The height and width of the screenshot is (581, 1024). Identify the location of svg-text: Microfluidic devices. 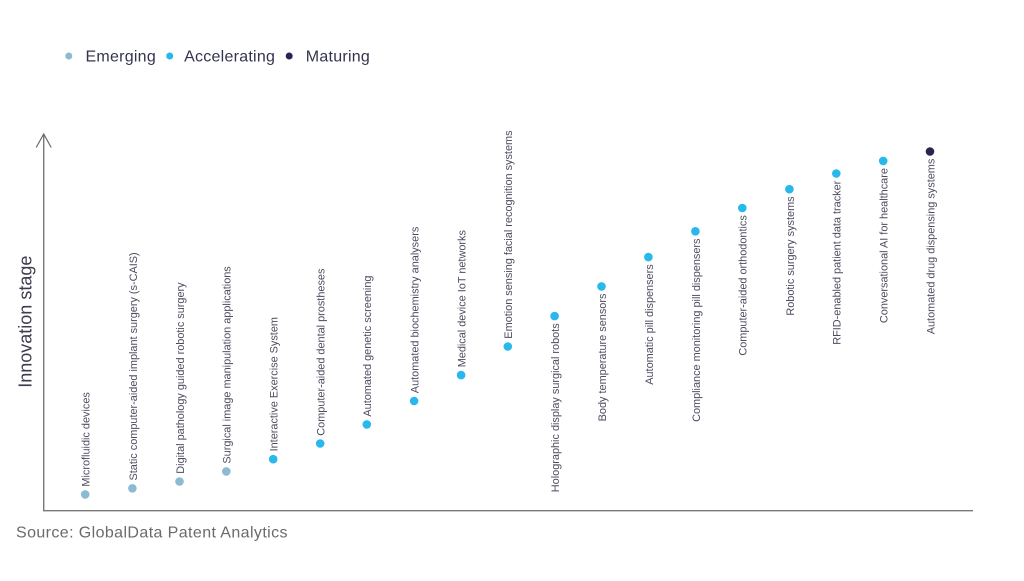
(87, 439).